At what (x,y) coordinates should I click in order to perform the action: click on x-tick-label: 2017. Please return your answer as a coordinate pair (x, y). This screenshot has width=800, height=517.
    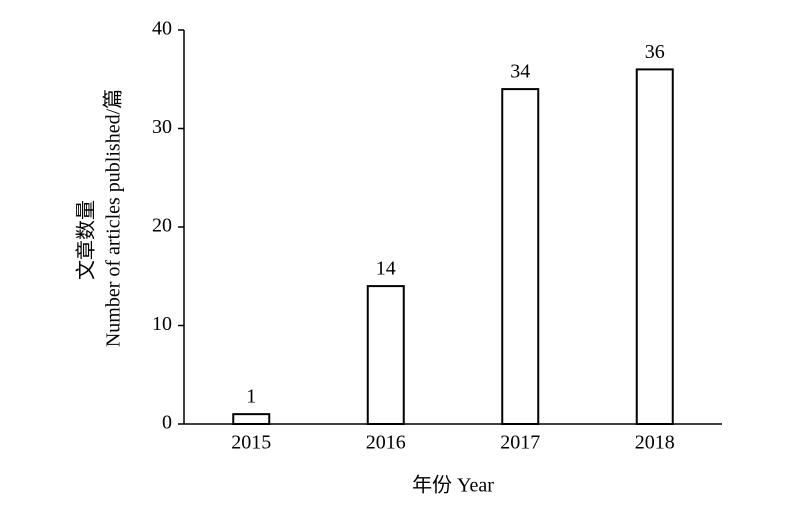
    Looking at the image, I should click on (520, 443).